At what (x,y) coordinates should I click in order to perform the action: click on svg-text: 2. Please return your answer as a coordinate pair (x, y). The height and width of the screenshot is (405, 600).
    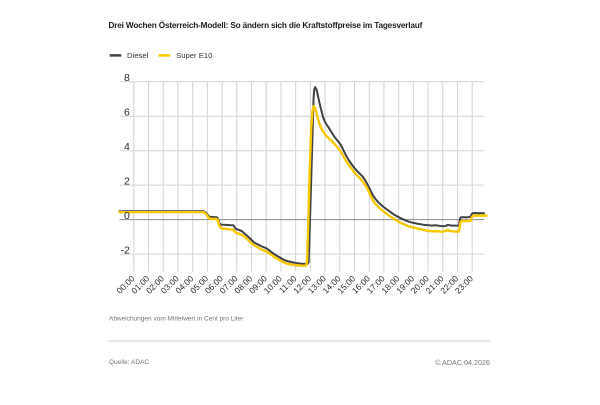
    Looking at the image, I should click on (127, 181).